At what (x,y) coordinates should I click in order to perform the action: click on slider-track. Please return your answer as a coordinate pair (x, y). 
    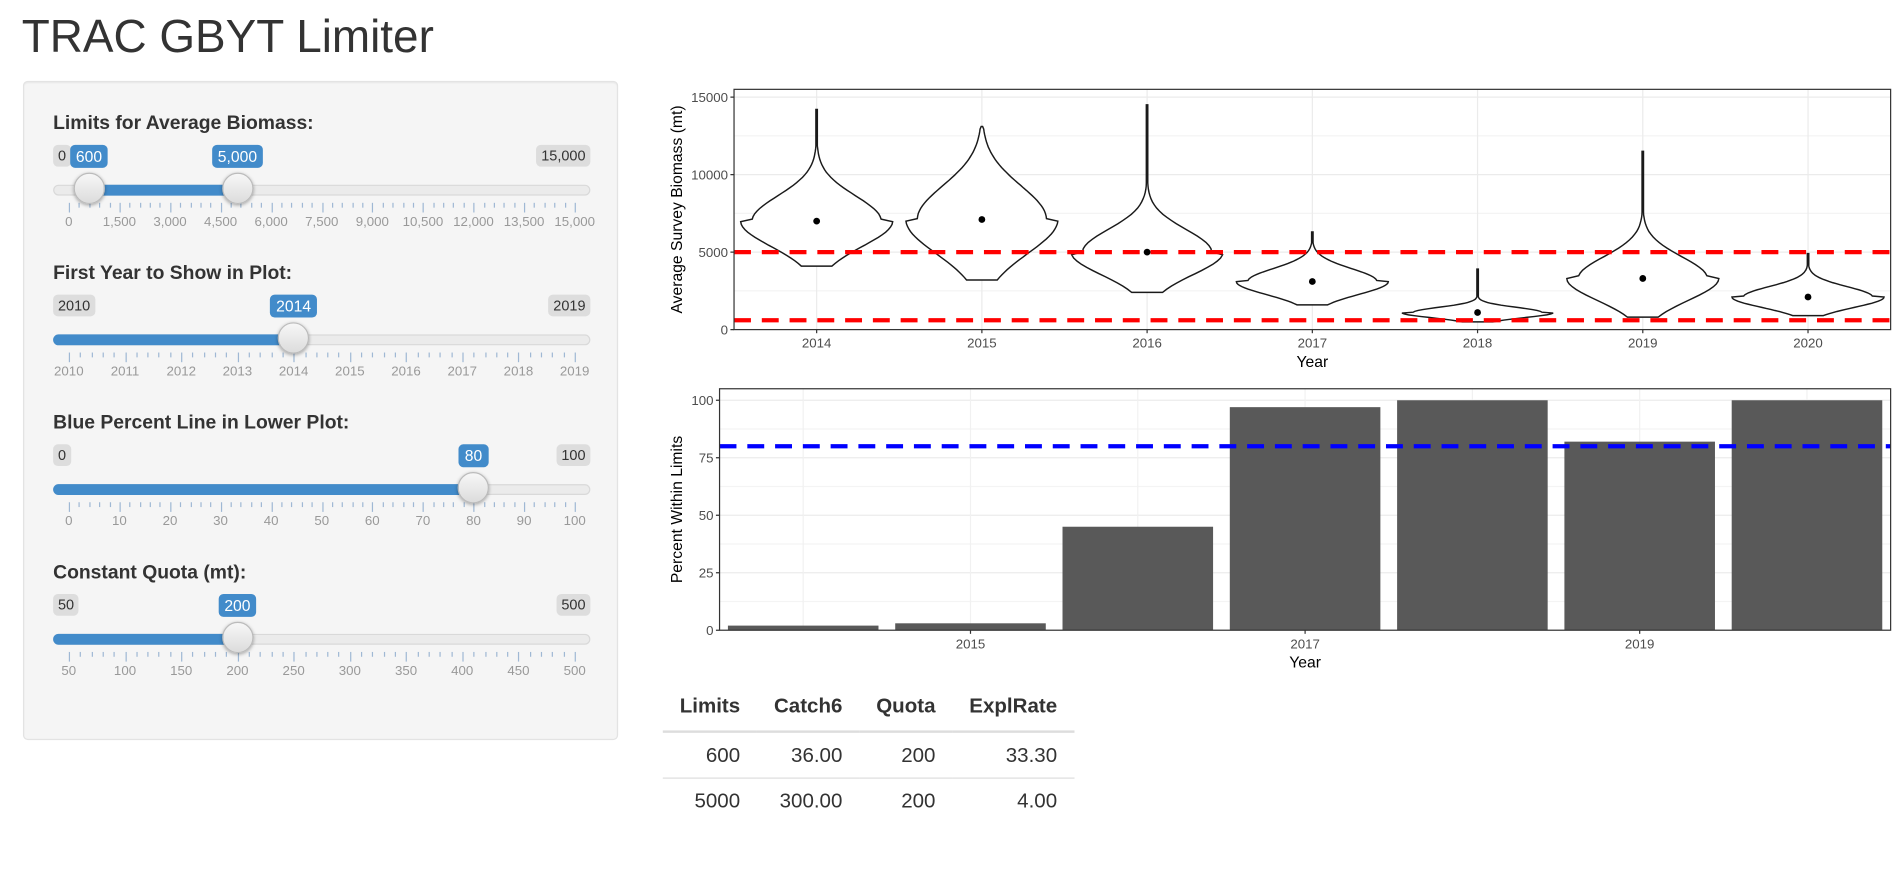
    Looking at the image, I should click on (322, 190).